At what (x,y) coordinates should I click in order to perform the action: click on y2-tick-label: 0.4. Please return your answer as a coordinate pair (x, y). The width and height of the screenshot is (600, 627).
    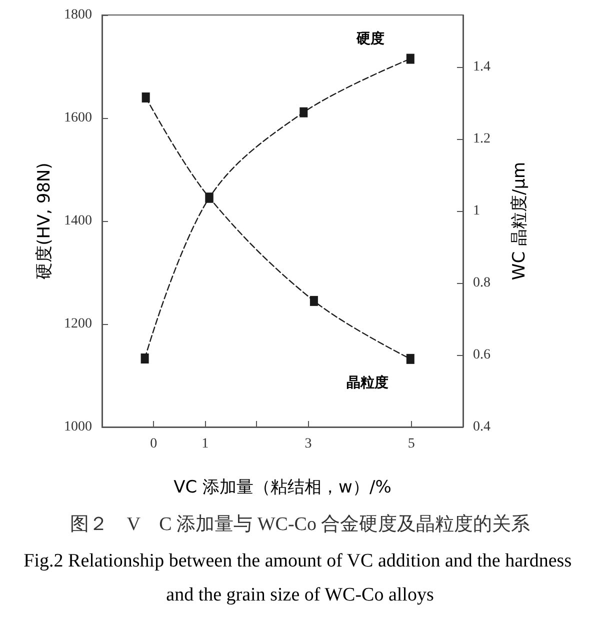
    Looking at the image, I should click on (481, 427).